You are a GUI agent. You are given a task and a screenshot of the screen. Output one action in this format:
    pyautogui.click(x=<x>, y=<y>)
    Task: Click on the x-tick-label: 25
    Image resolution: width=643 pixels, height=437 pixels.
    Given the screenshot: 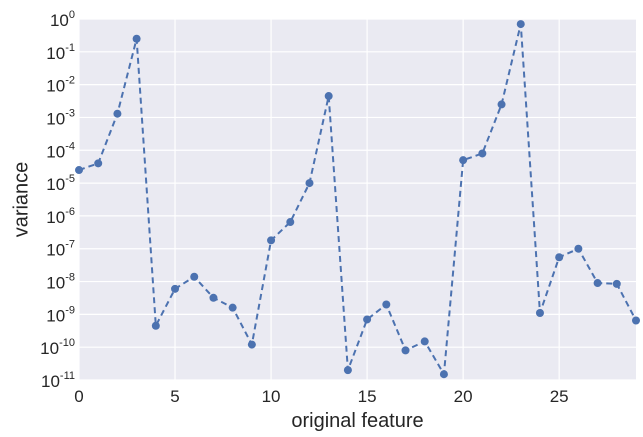 What is the action you would take?
    pyautogui.click(x=559, y=396)
    